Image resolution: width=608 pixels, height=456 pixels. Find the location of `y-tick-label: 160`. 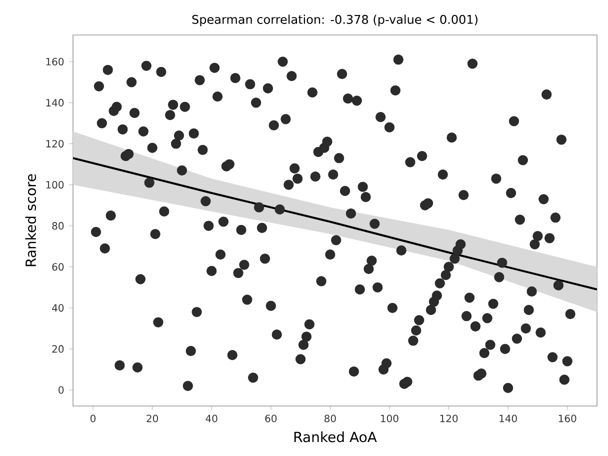

y-tick-label: 160 is located at coordinates (55, 62).